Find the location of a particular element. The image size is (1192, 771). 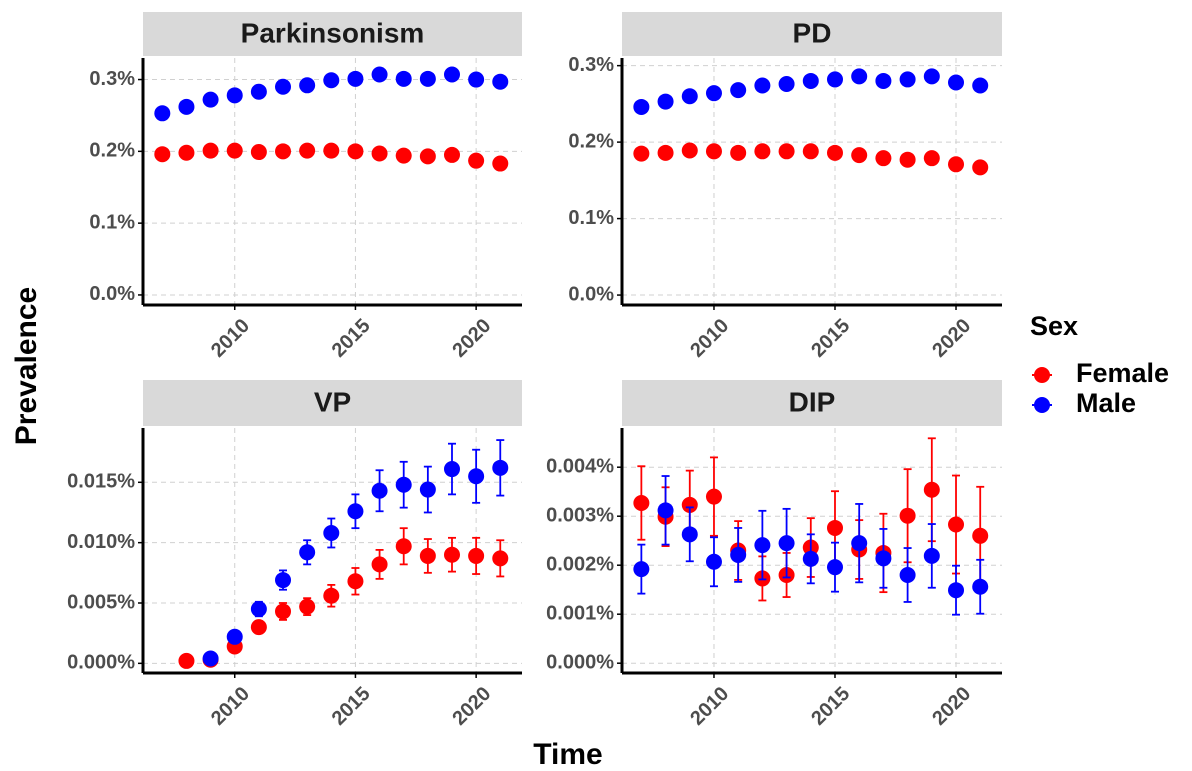

y-tick-label: 0.0% is located at coordinates (591, 294).